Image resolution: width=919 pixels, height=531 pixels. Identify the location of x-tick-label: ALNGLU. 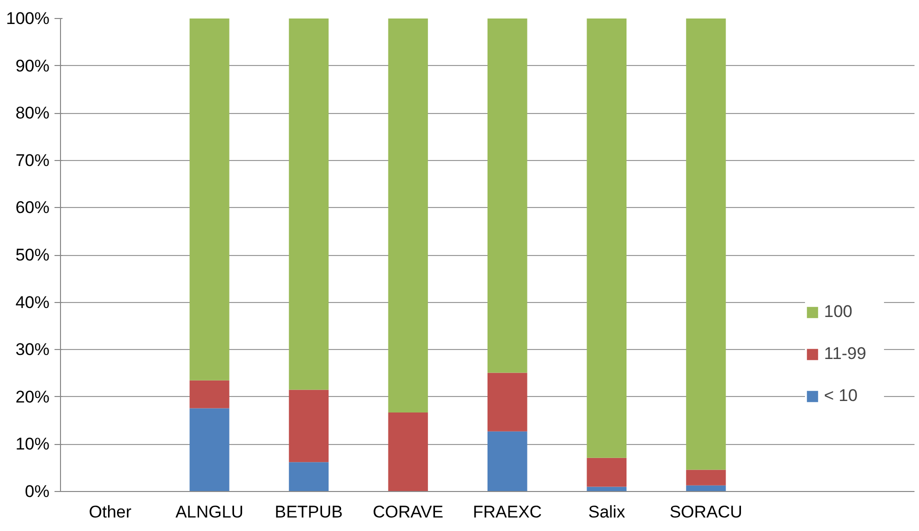
(209, 512).